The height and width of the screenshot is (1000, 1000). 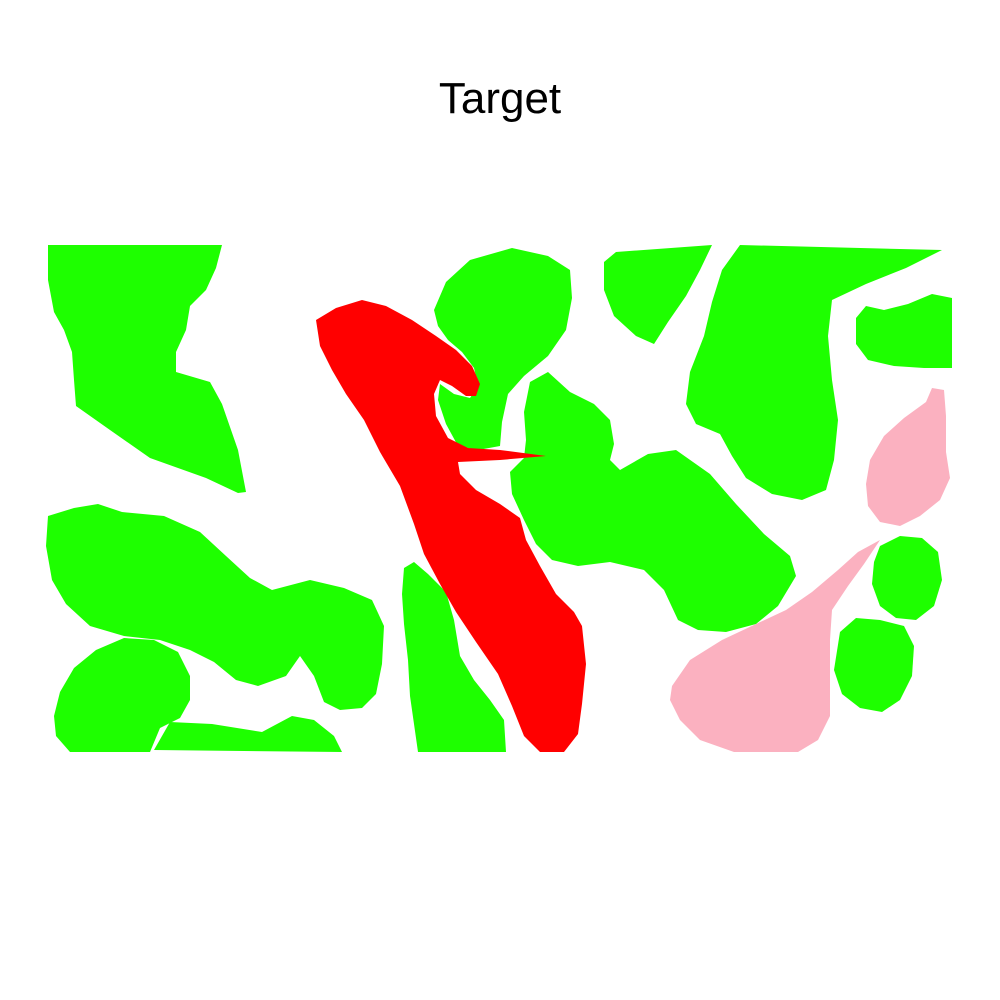 I want to click on green-region-top-left, so click(x=147, y=369).